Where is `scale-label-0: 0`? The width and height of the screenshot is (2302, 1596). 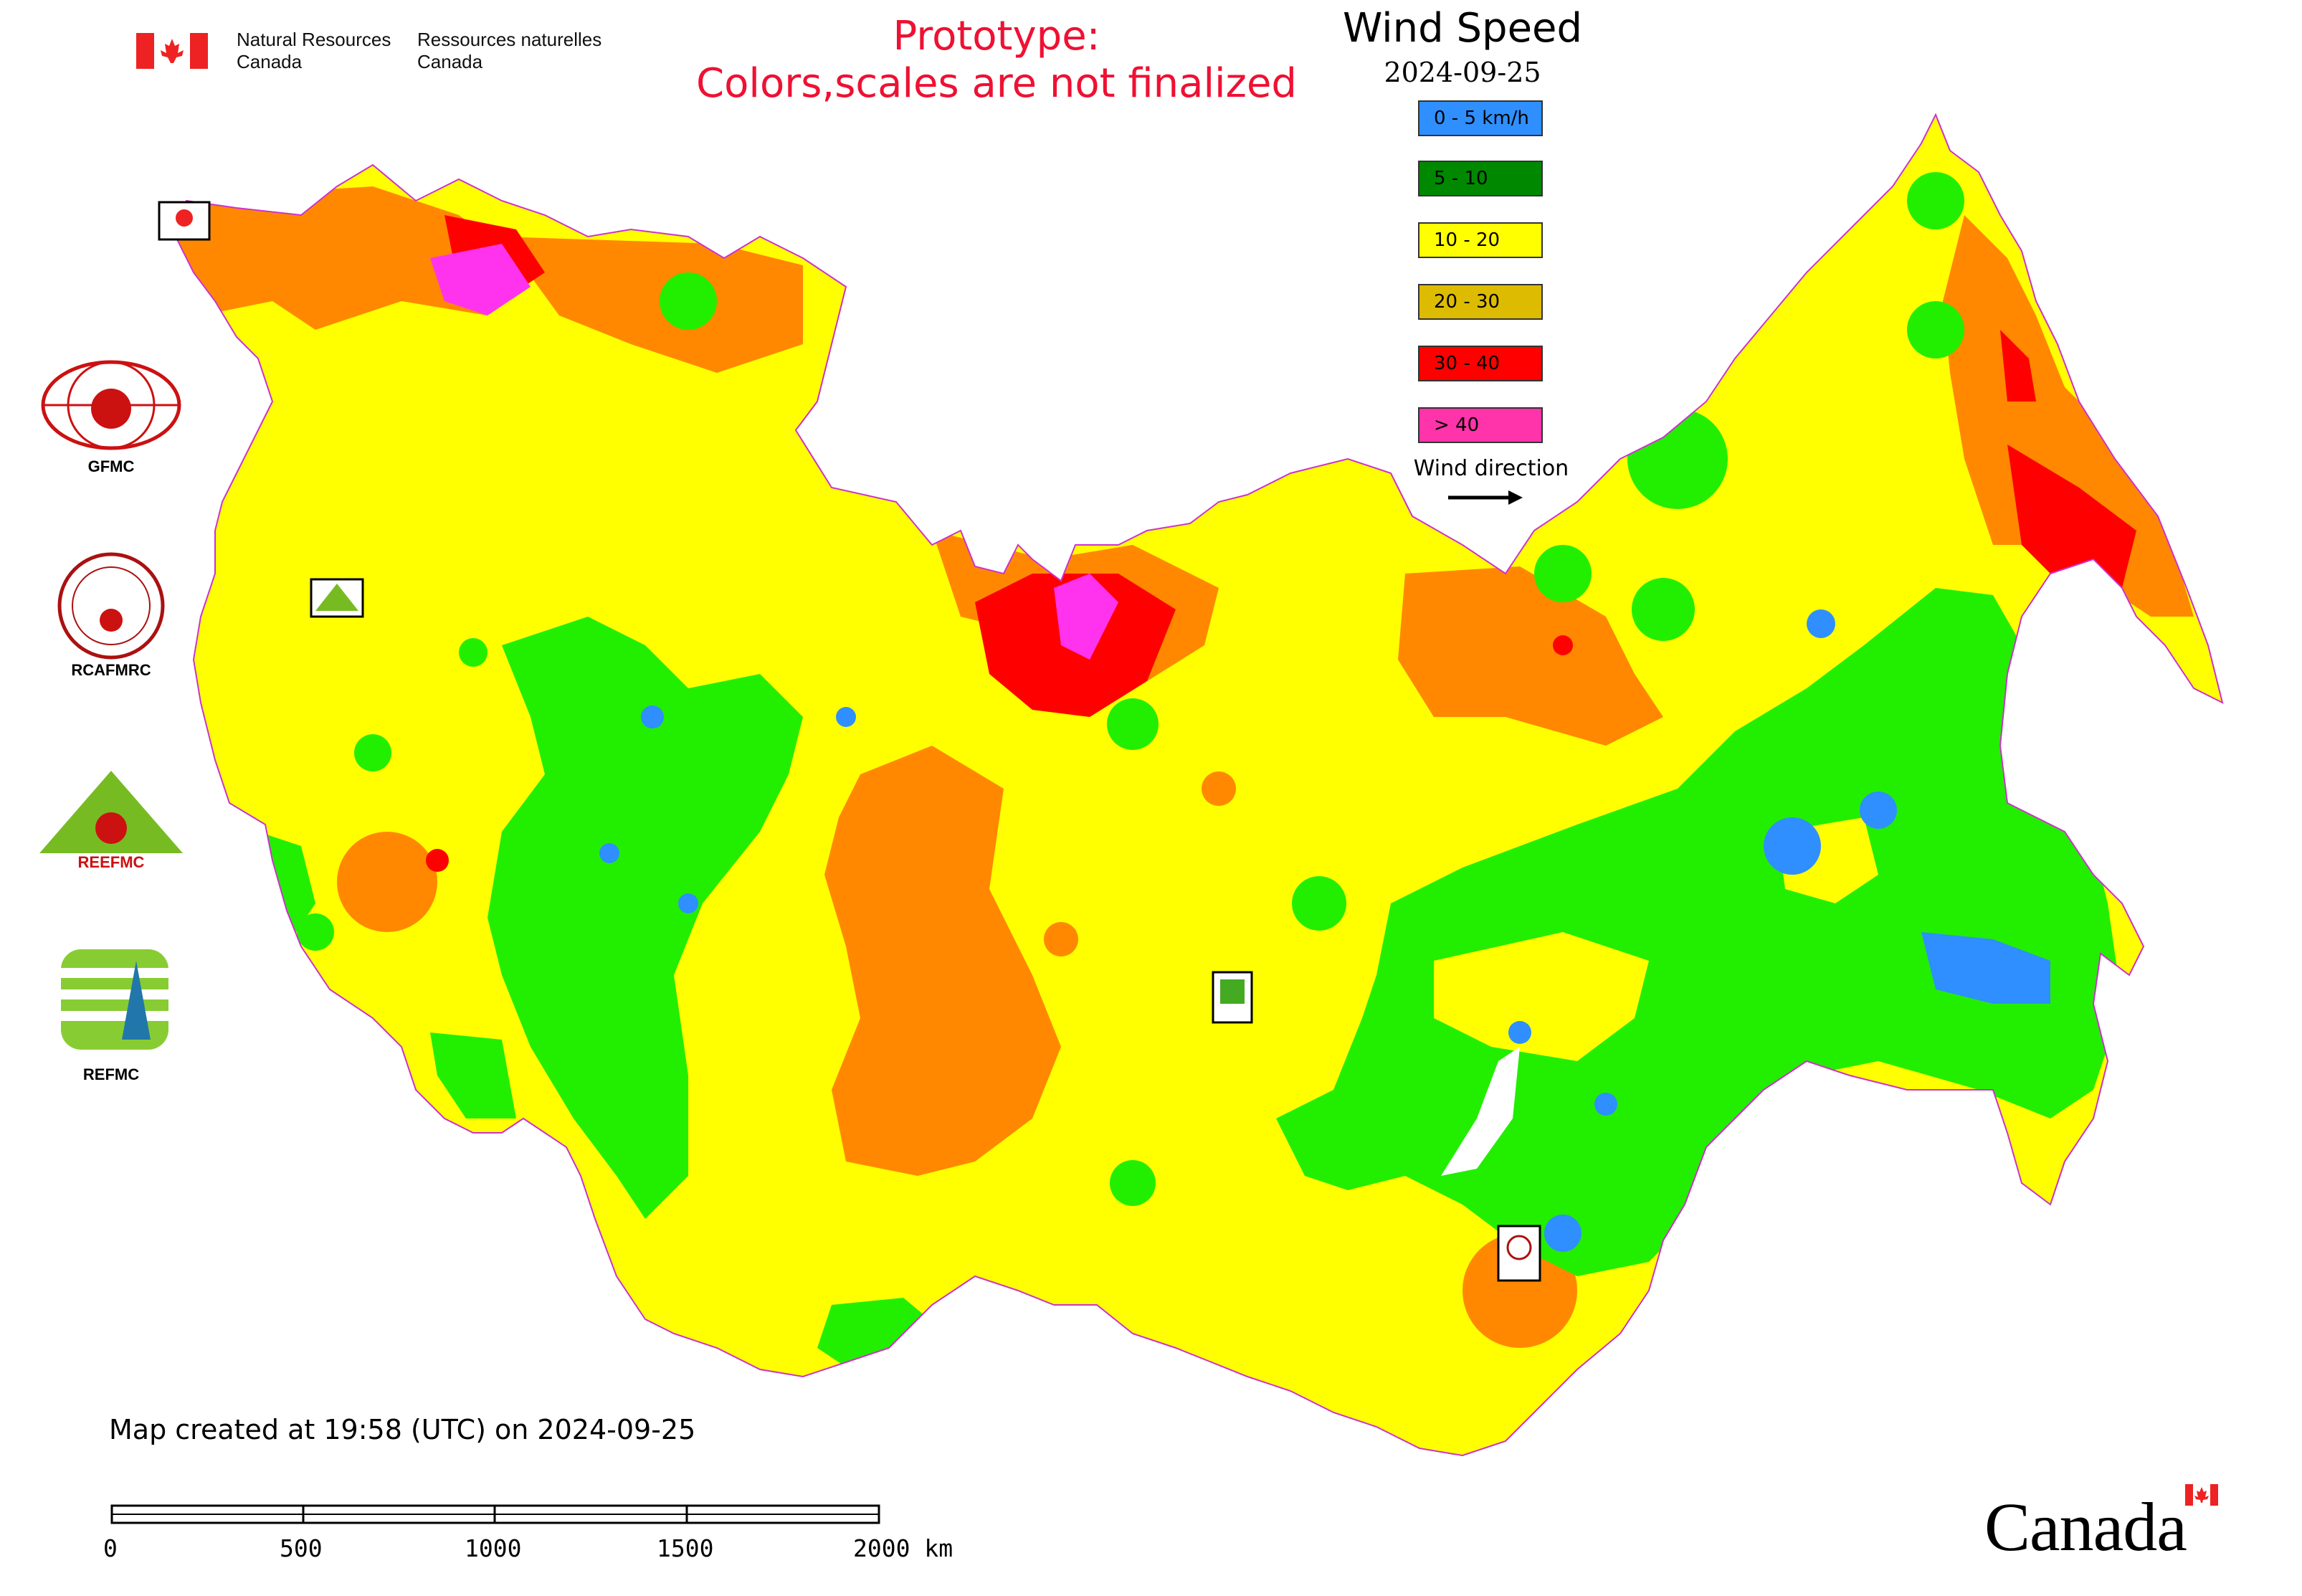
scale-label-0: 0 is located at coordinates (111, 1548).